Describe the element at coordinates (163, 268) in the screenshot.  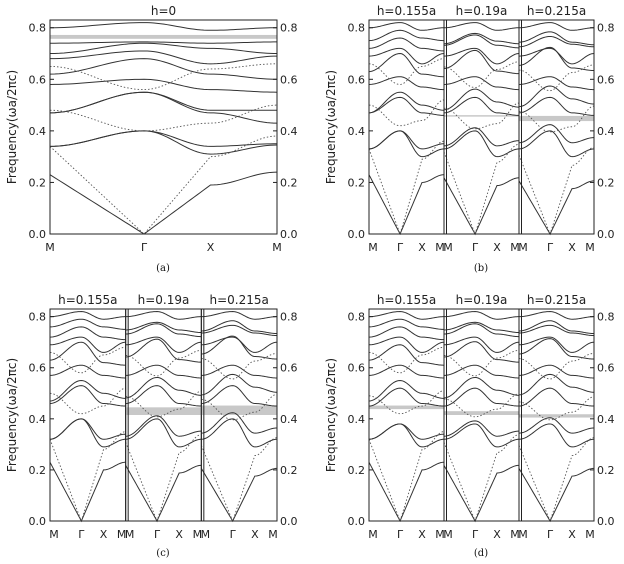
I see `panel-caption: (a)` at that location.